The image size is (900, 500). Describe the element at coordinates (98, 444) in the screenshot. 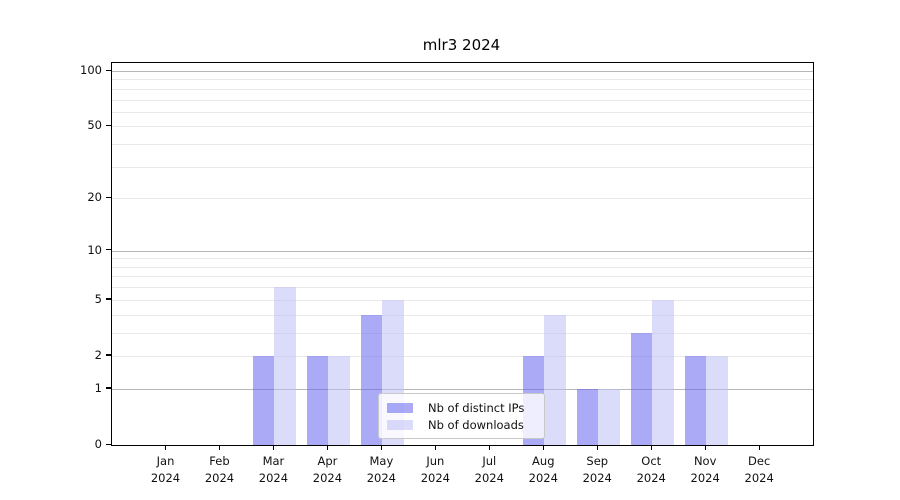

I see `y-tick-label: 0` at that location.